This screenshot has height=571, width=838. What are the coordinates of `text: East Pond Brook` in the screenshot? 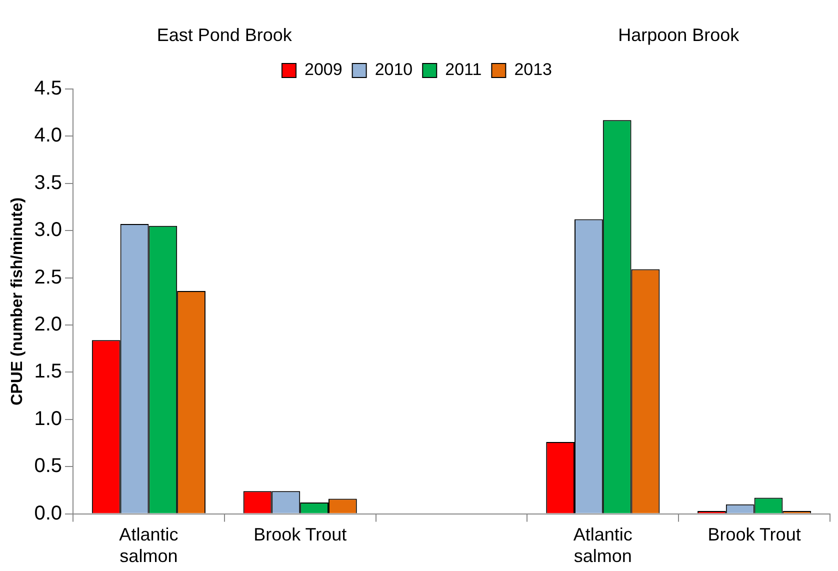 It's located at (224, 34).